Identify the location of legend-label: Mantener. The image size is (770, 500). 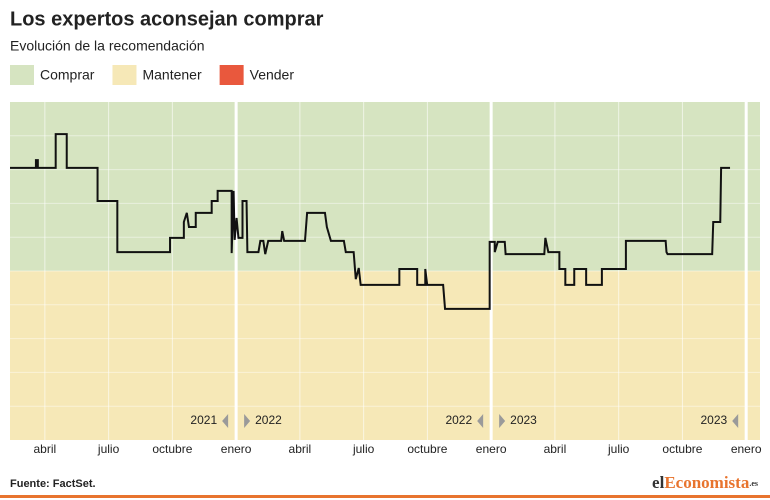
(171, 75).